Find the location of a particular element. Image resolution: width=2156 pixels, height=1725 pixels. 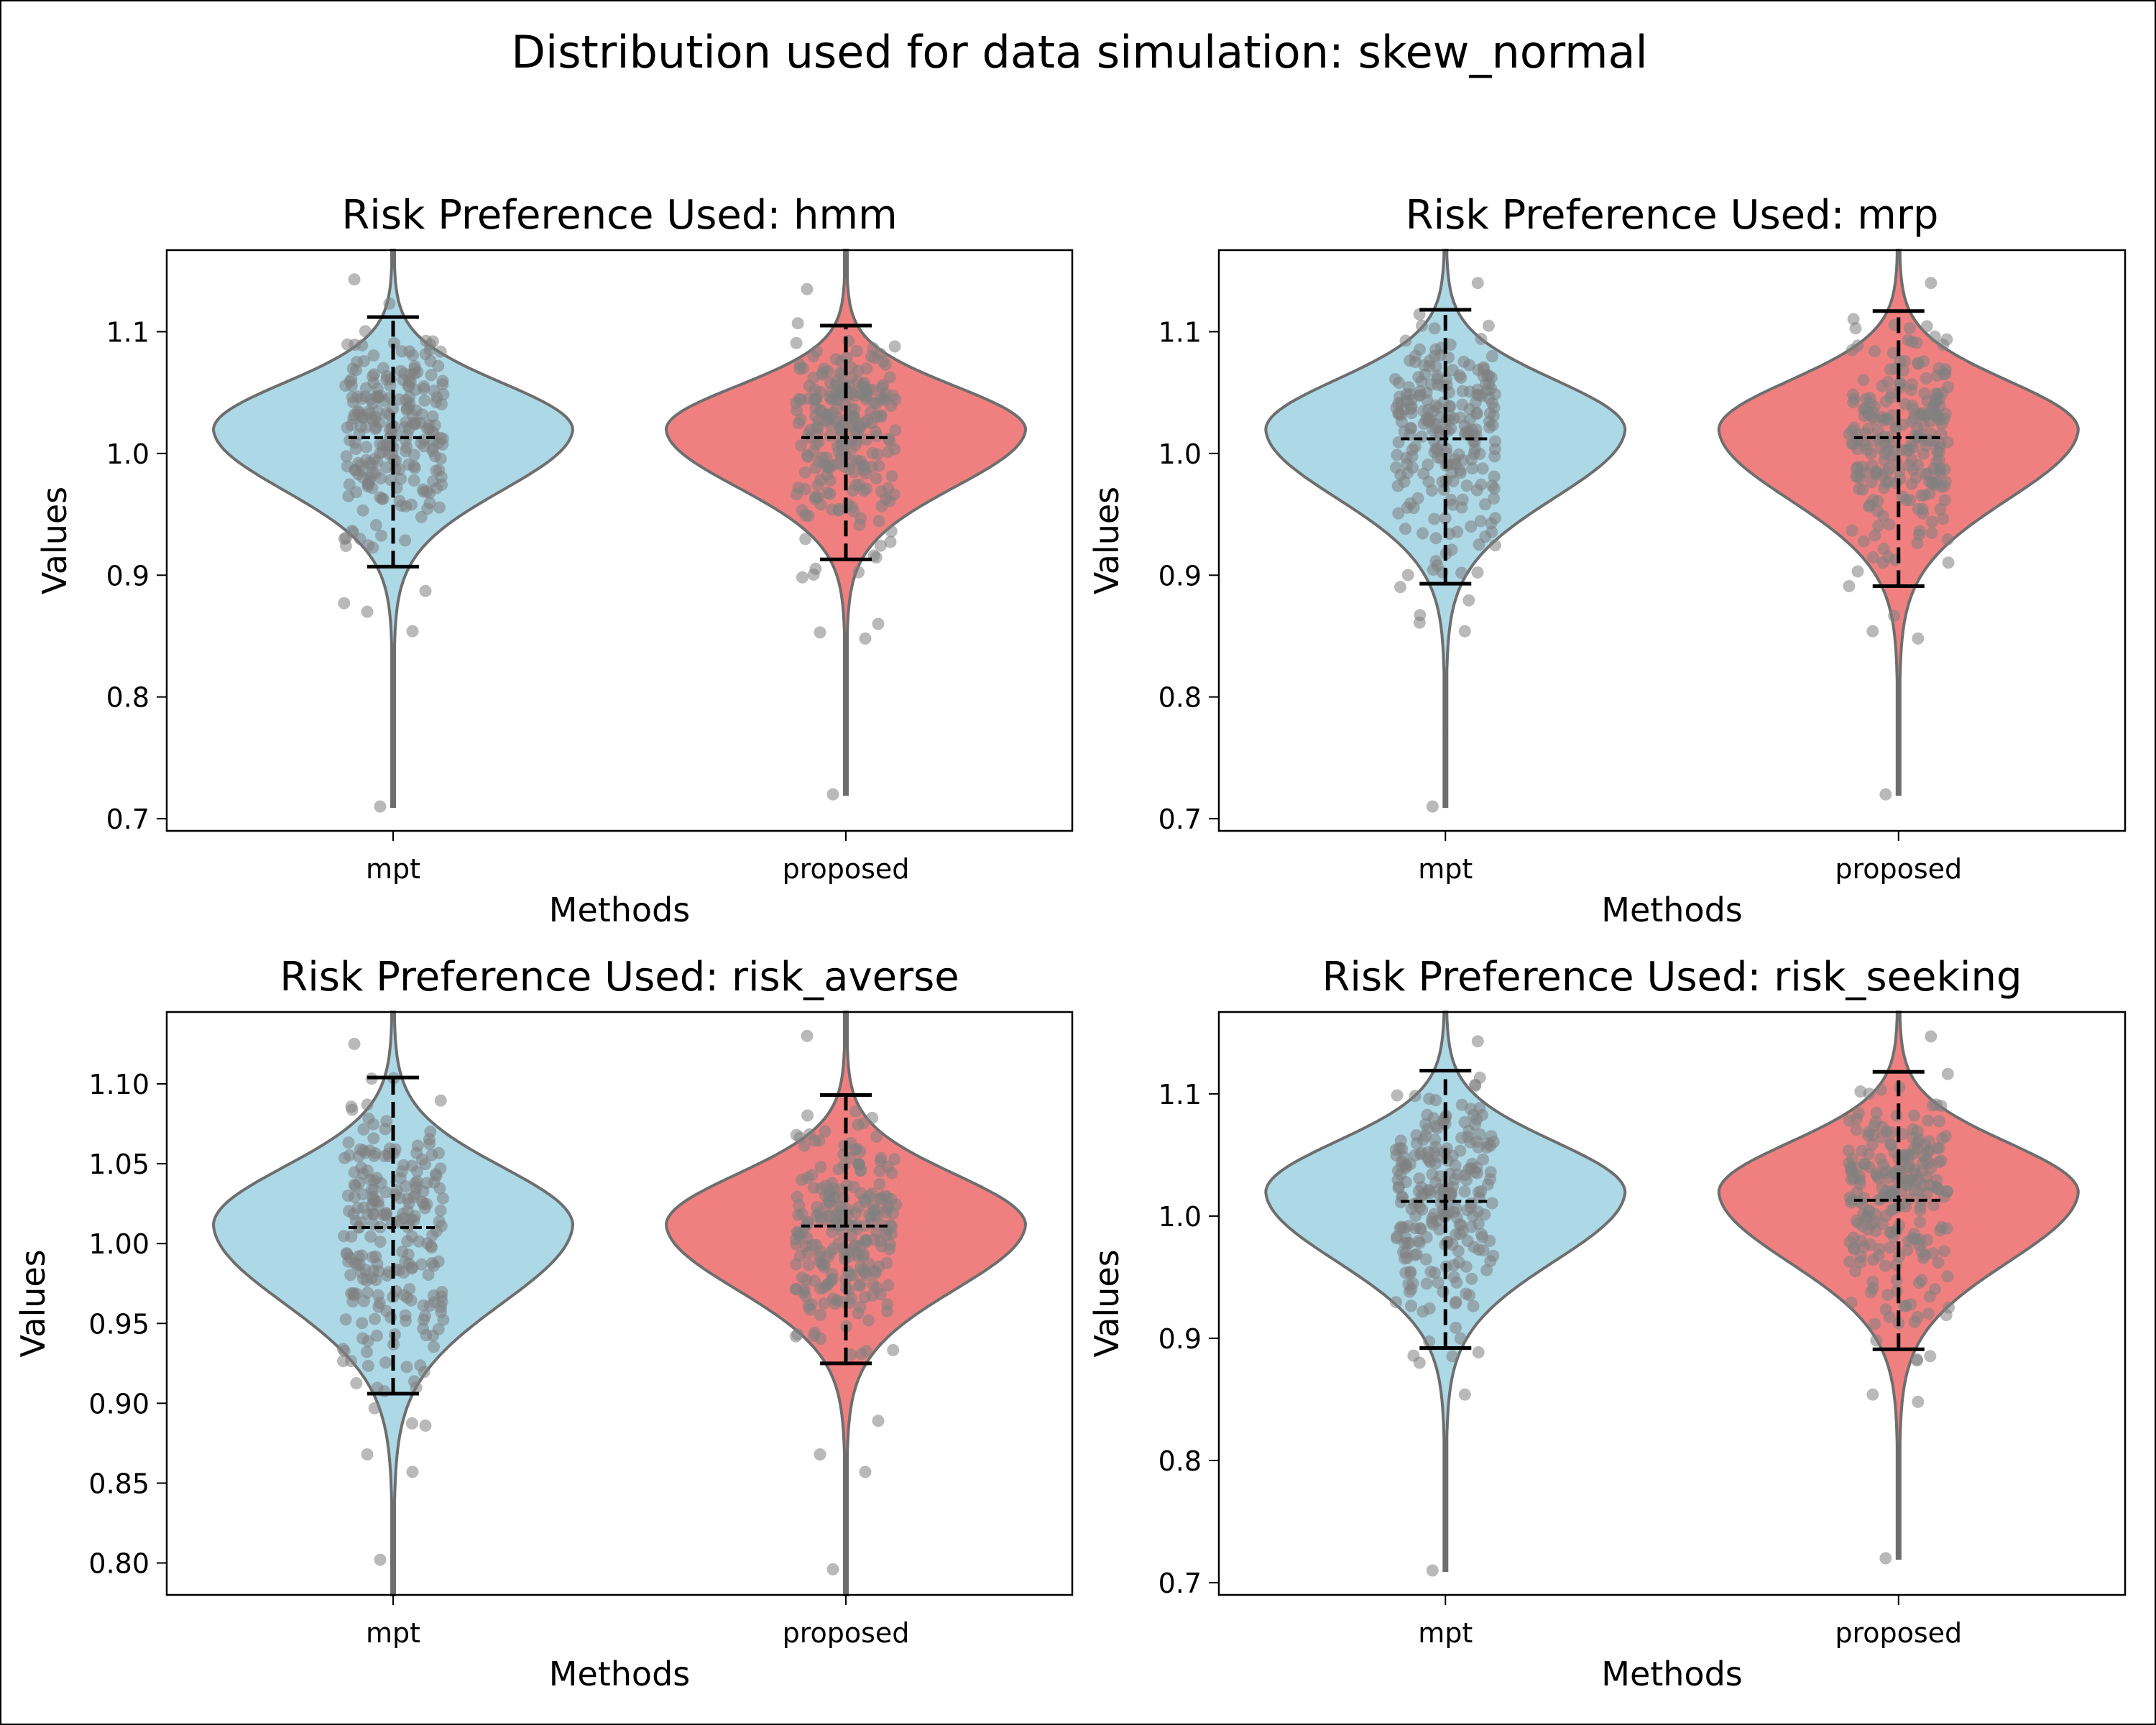

y-tick-label: 0.9 is located at coordinates (1180, 576).